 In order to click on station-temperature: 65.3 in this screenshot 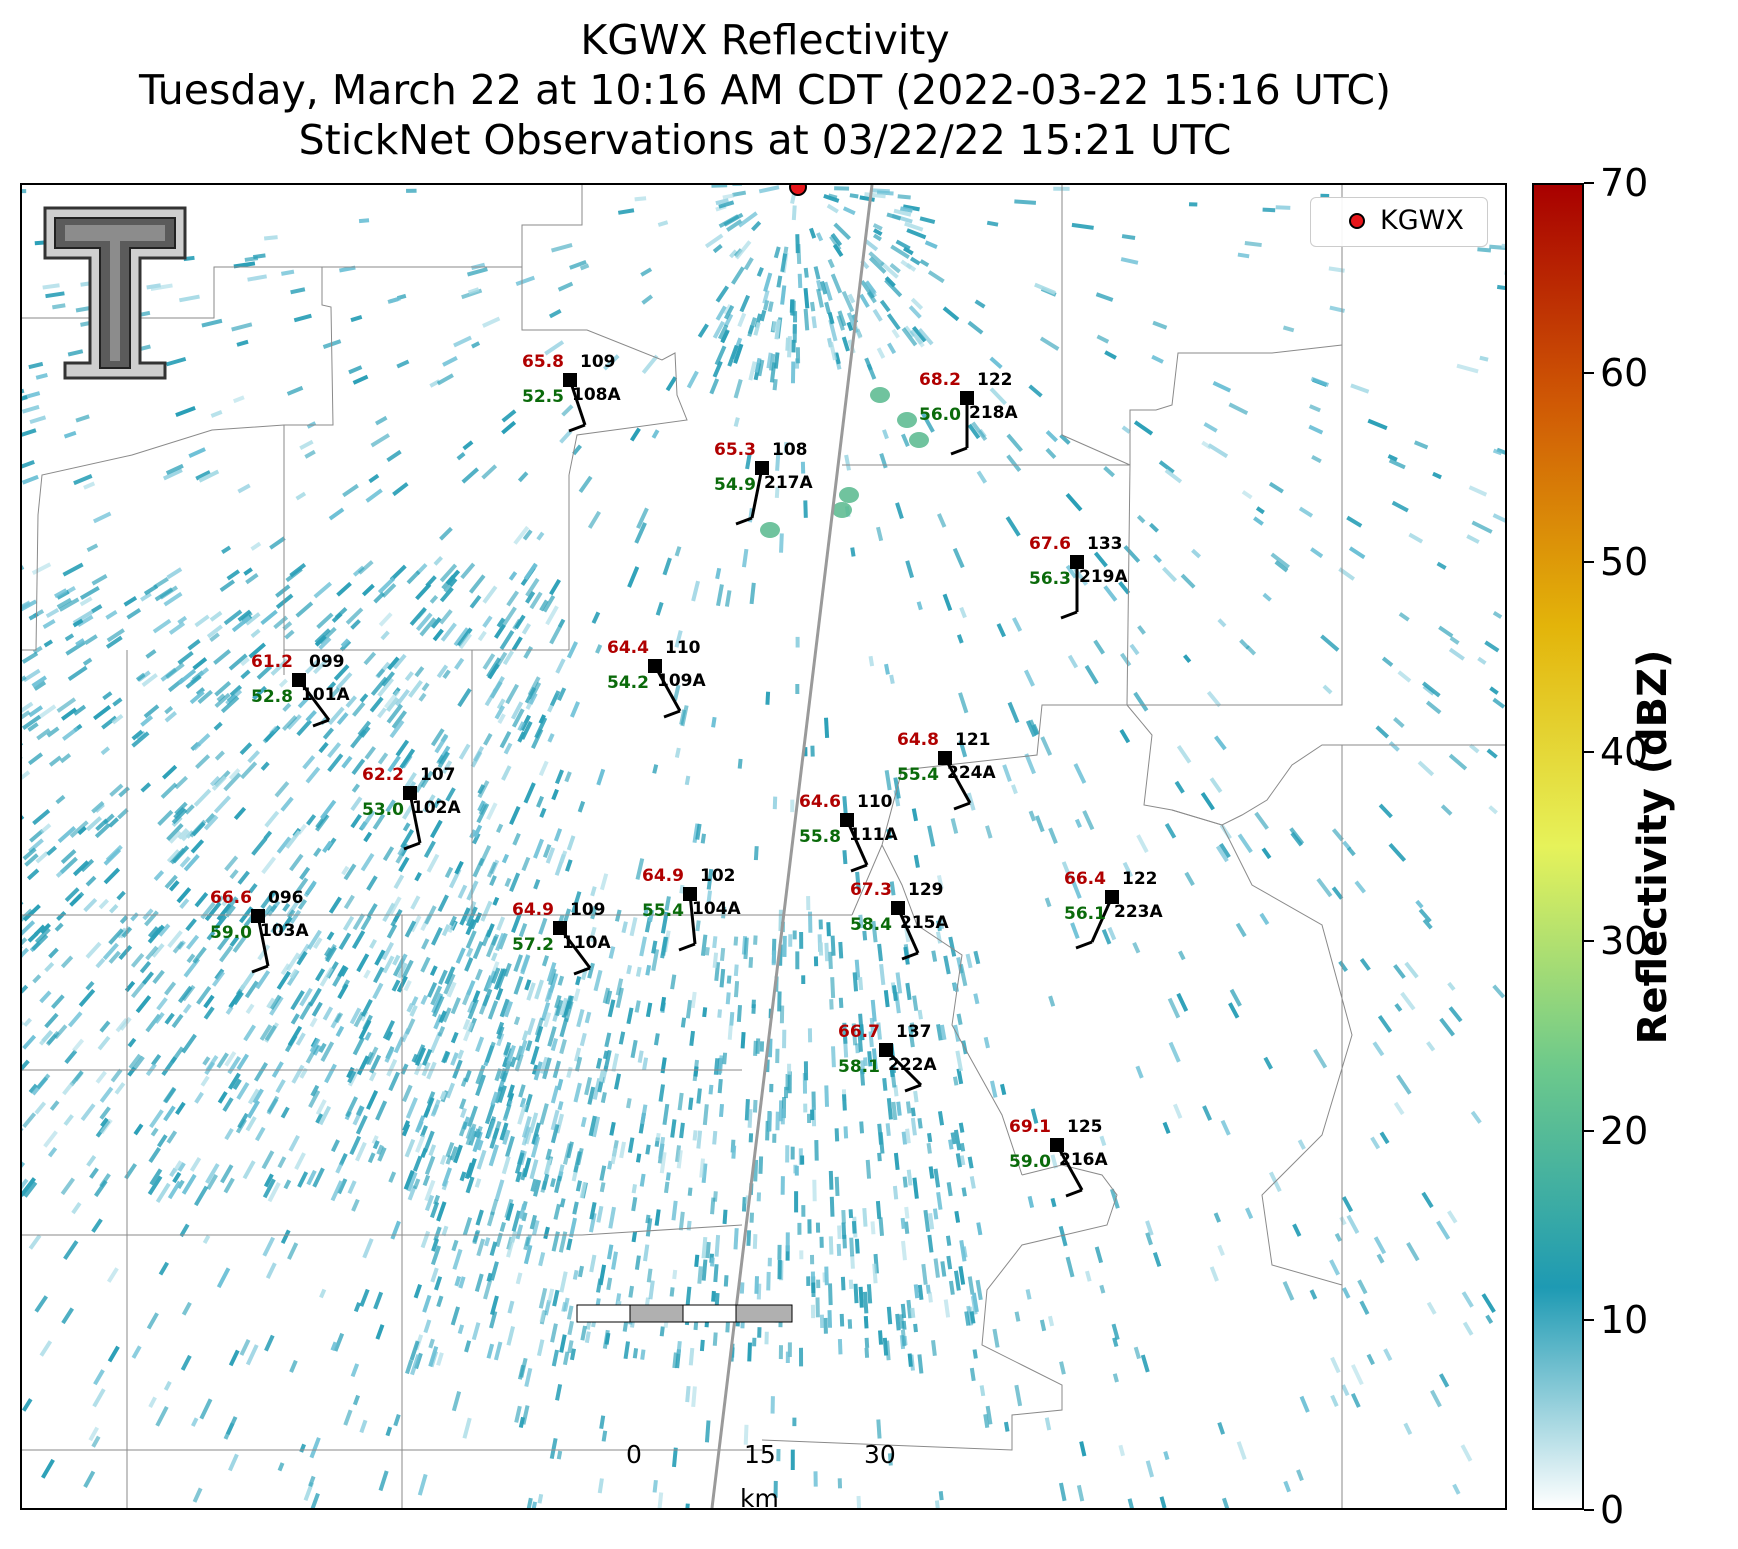, I will do `click(735, 450)`.